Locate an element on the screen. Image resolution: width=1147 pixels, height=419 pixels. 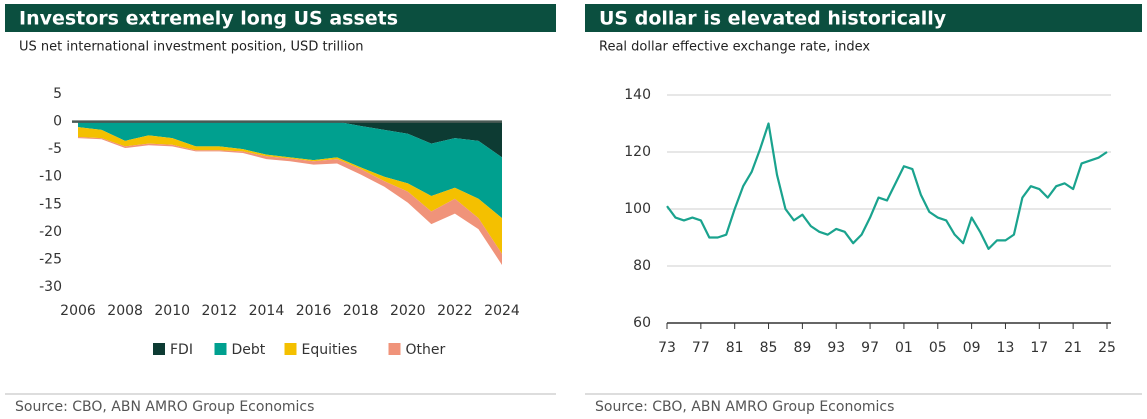
x-tick-label: 09 is located at coordinates (972, 348).